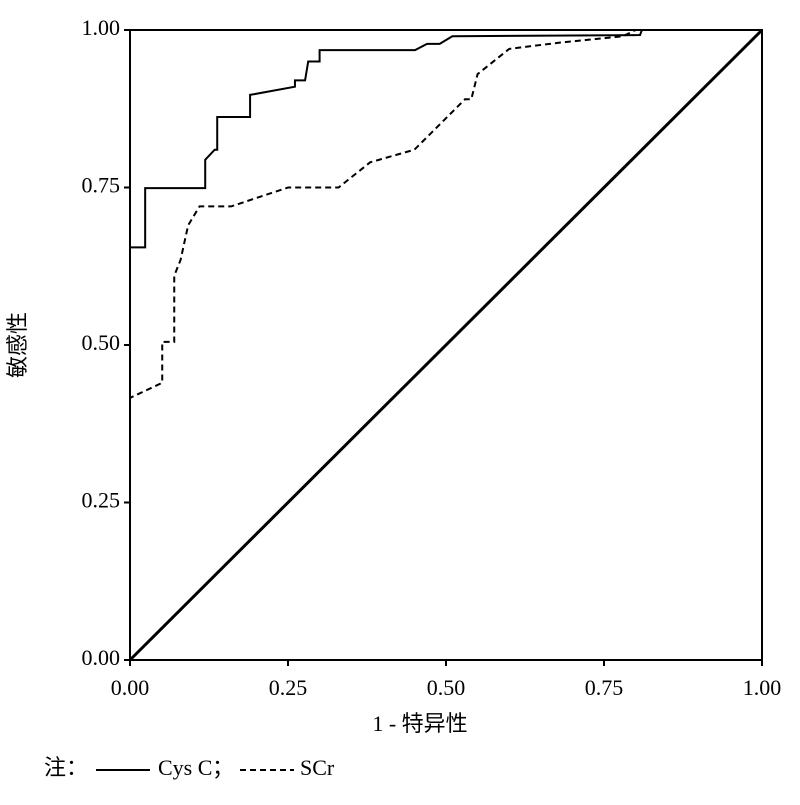 The image size is (800, 805). What do you see at coordinates (130, 687) in the screenshot?
I see `x-tick-label: 0.00` at bounding box center [130, 687].